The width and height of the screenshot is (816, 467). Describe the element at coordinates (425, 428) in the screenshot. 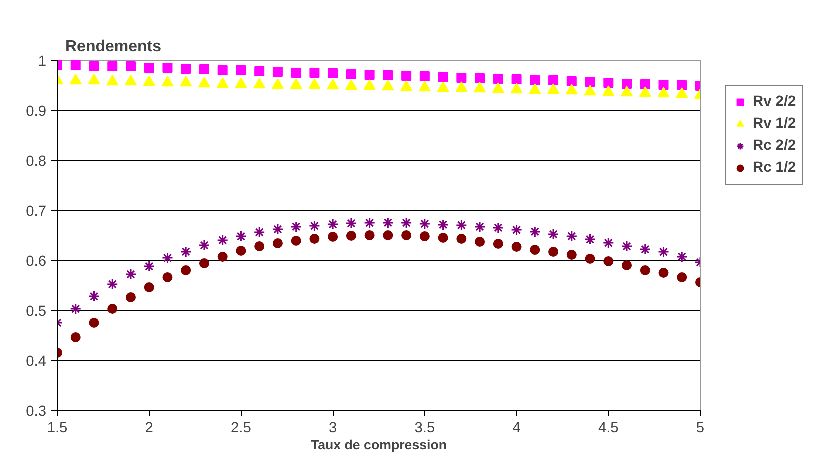

I see `x-tick-label: 3.5` at that location.